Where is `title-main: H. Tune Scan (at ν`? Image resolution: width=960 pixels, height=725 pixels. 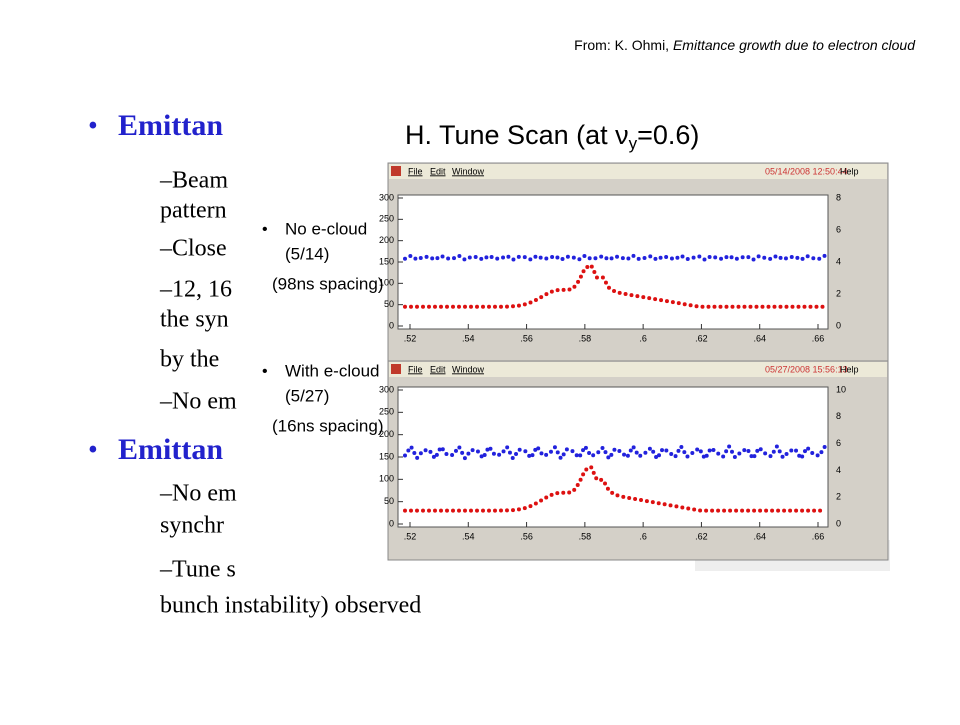
title-main: H. Tune Scan (at ν is located at coordinates (517, 135).